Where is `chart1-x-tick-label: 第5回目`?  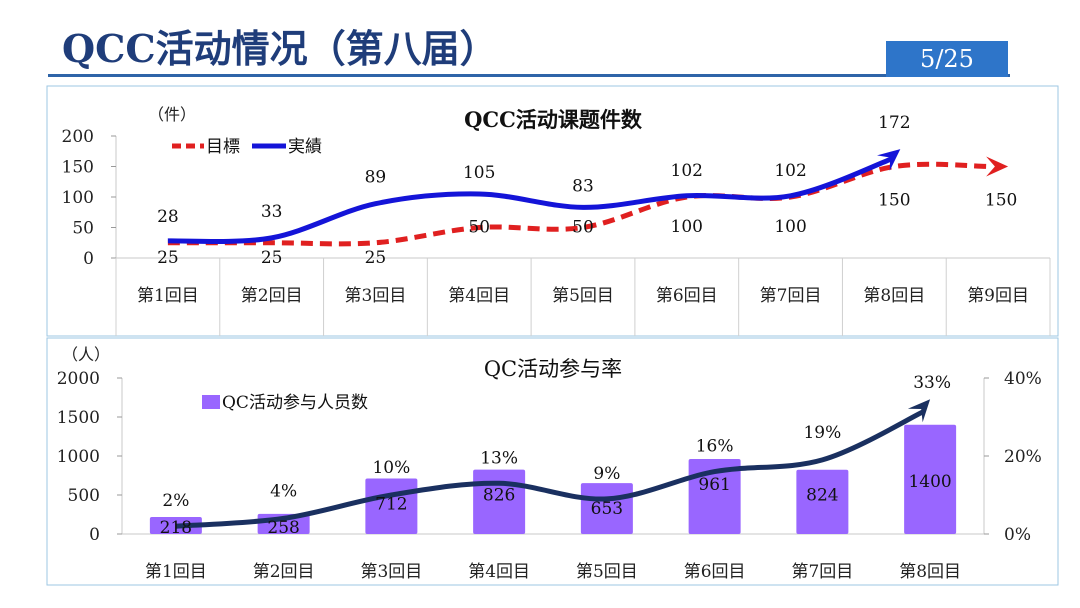
chart1-x-tick-label: 第5回目 is located at coordinates (583, 296).